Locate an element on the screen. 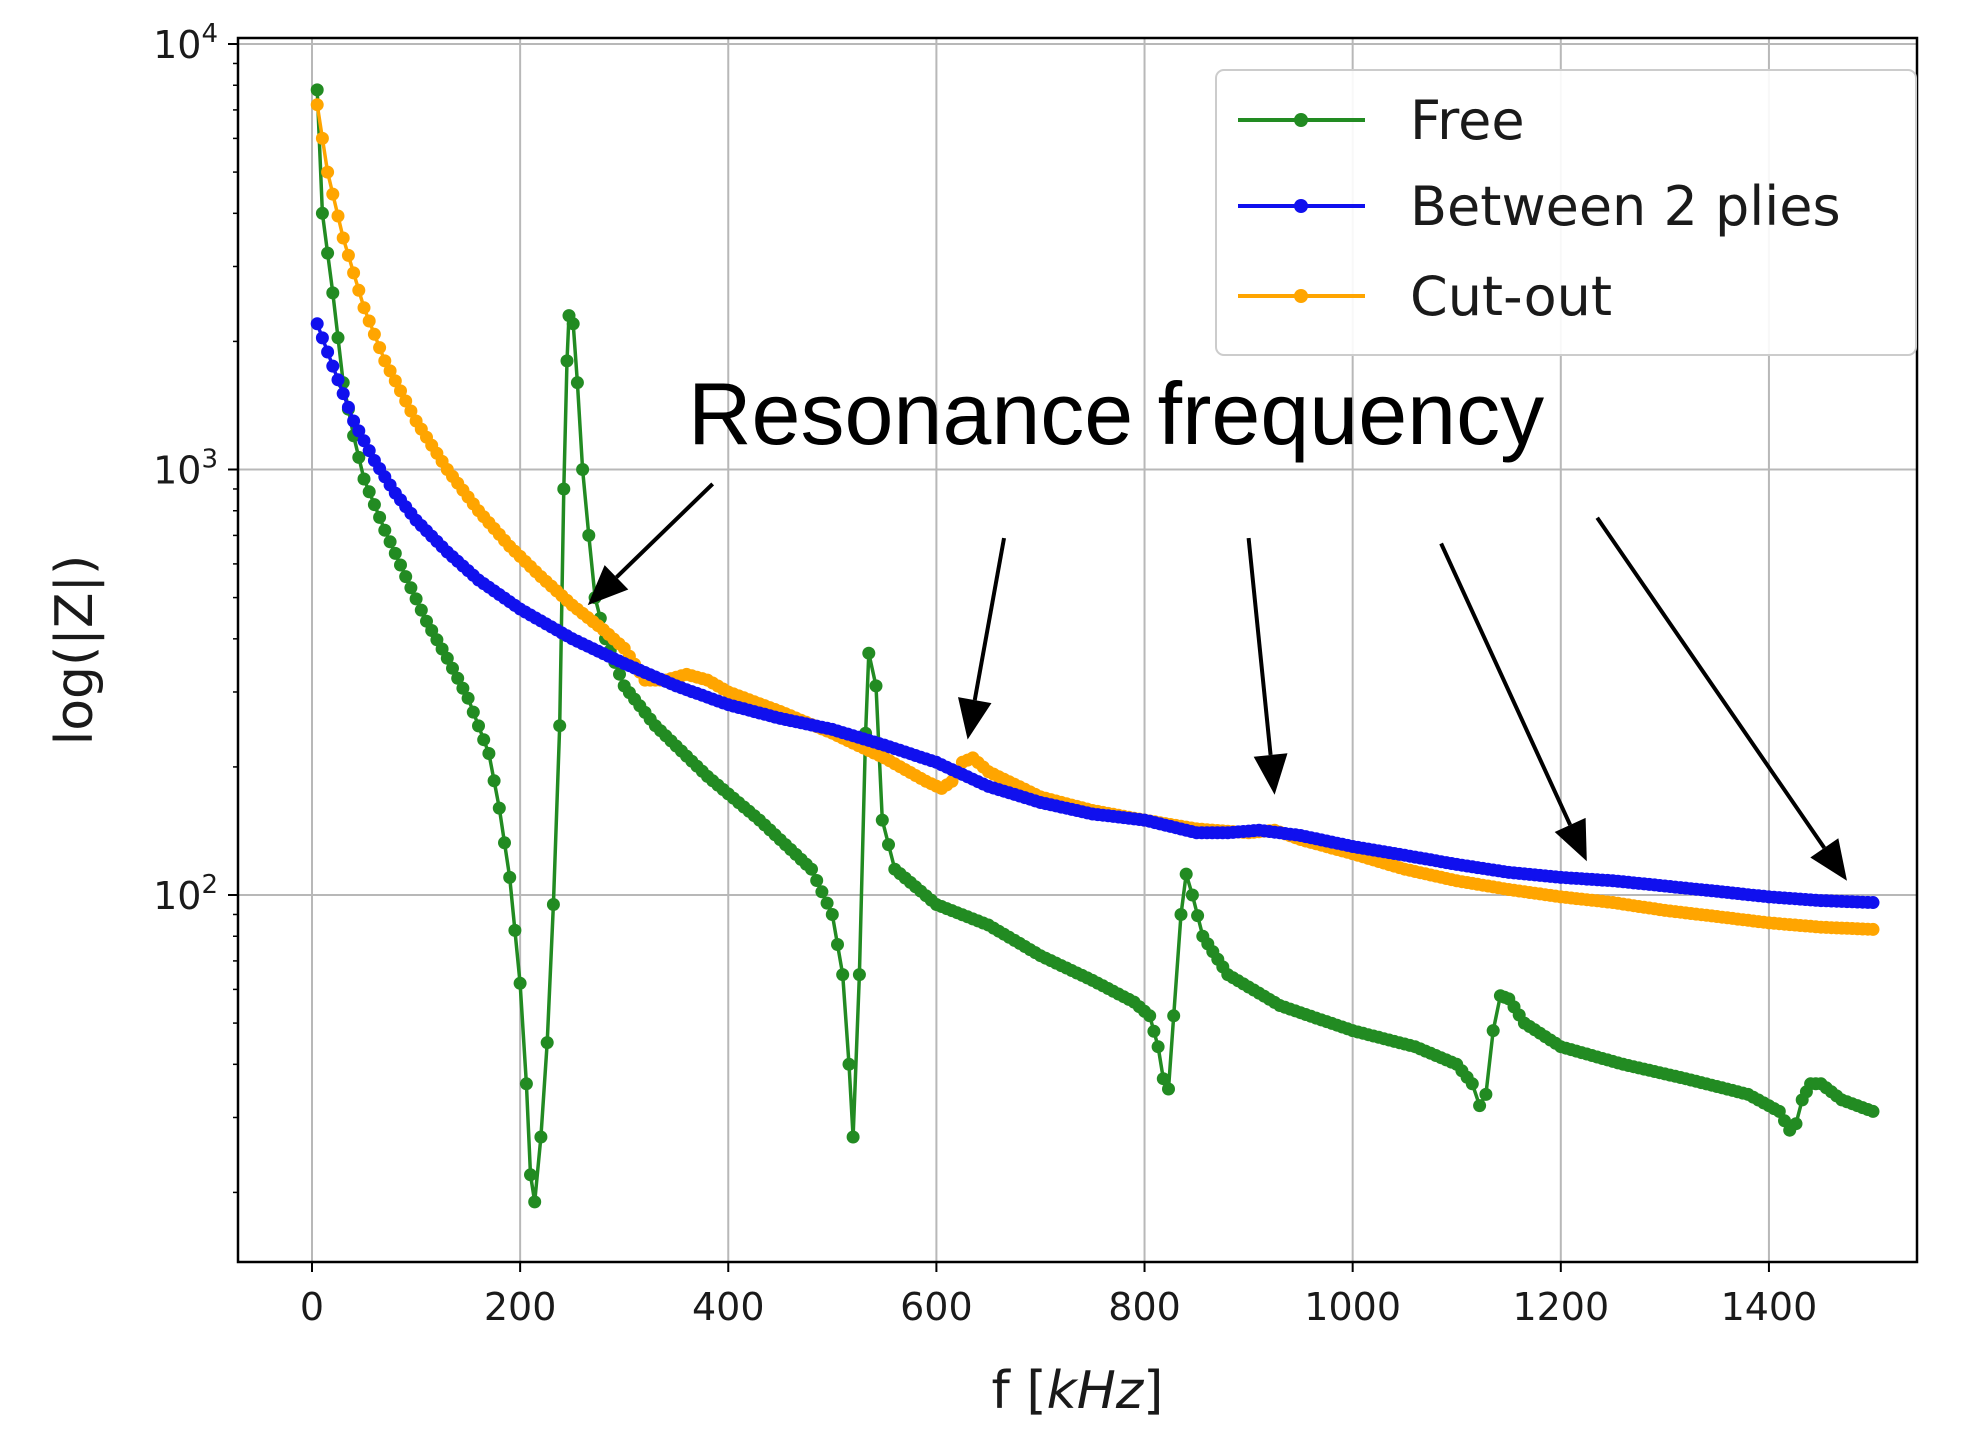 This screenshot has height=1448, width=1973. x-tick-label: 0 is located at coordinates (312, 1307).